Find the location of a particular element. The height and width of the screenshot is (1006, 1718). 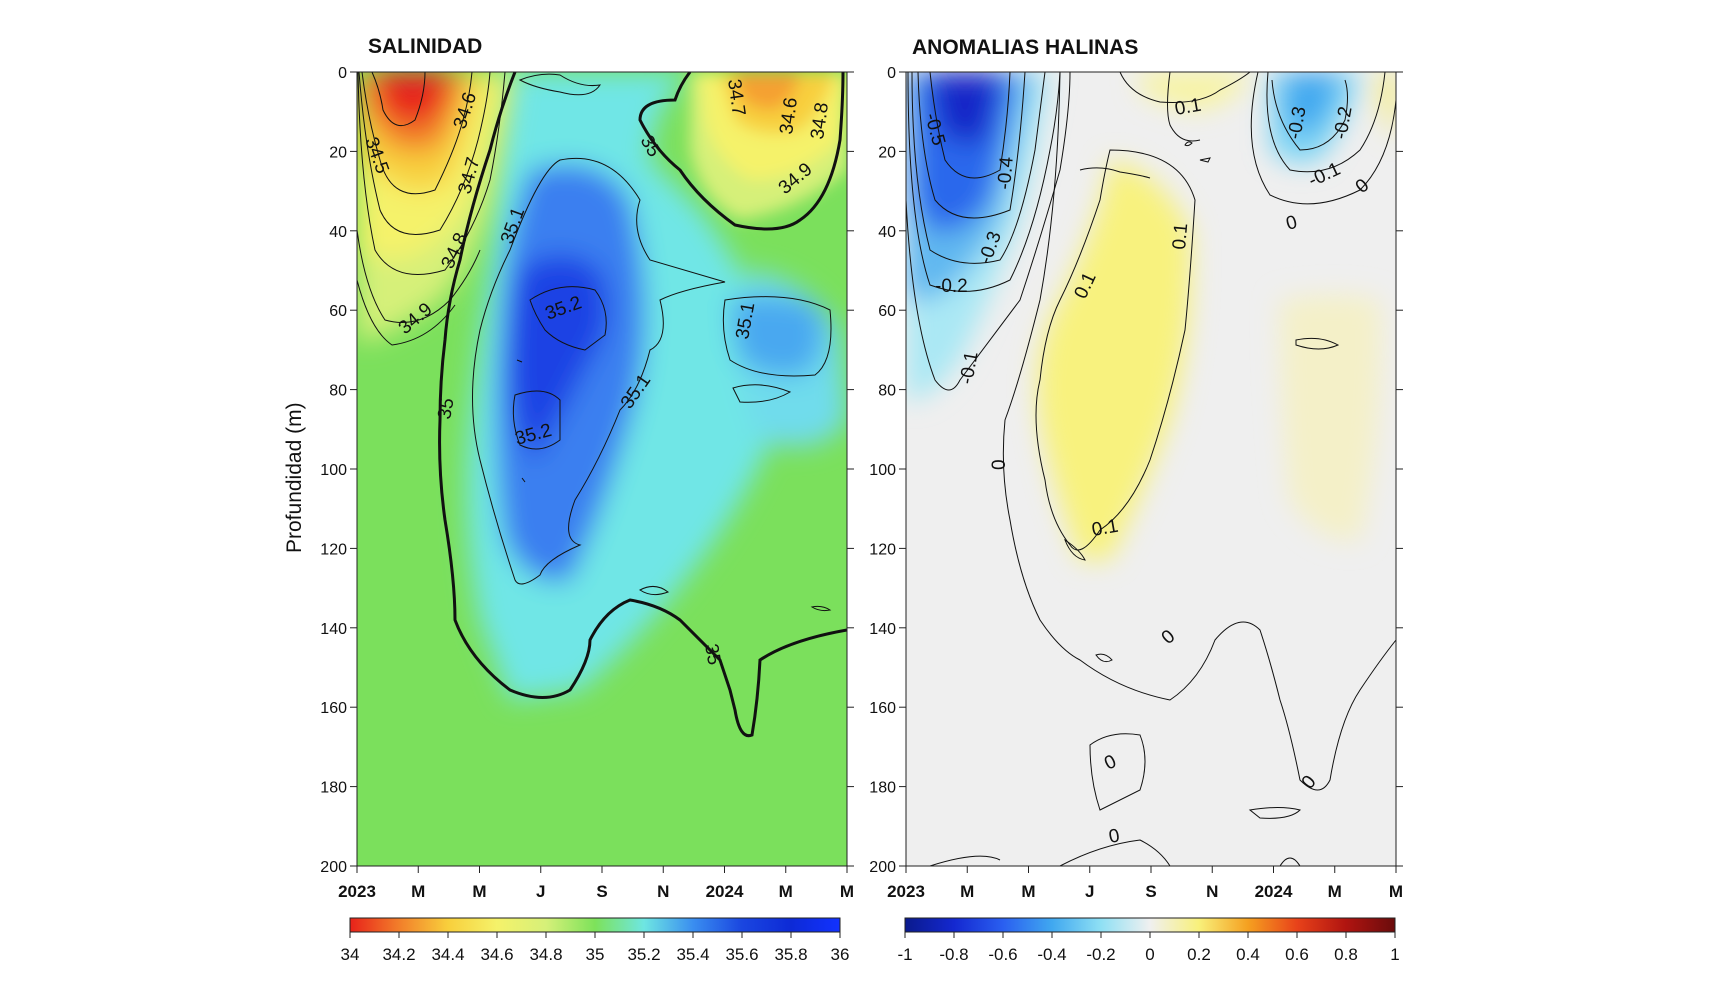

salinity-ylabel: Profundidad (m) is located at coordinates (294, 477).